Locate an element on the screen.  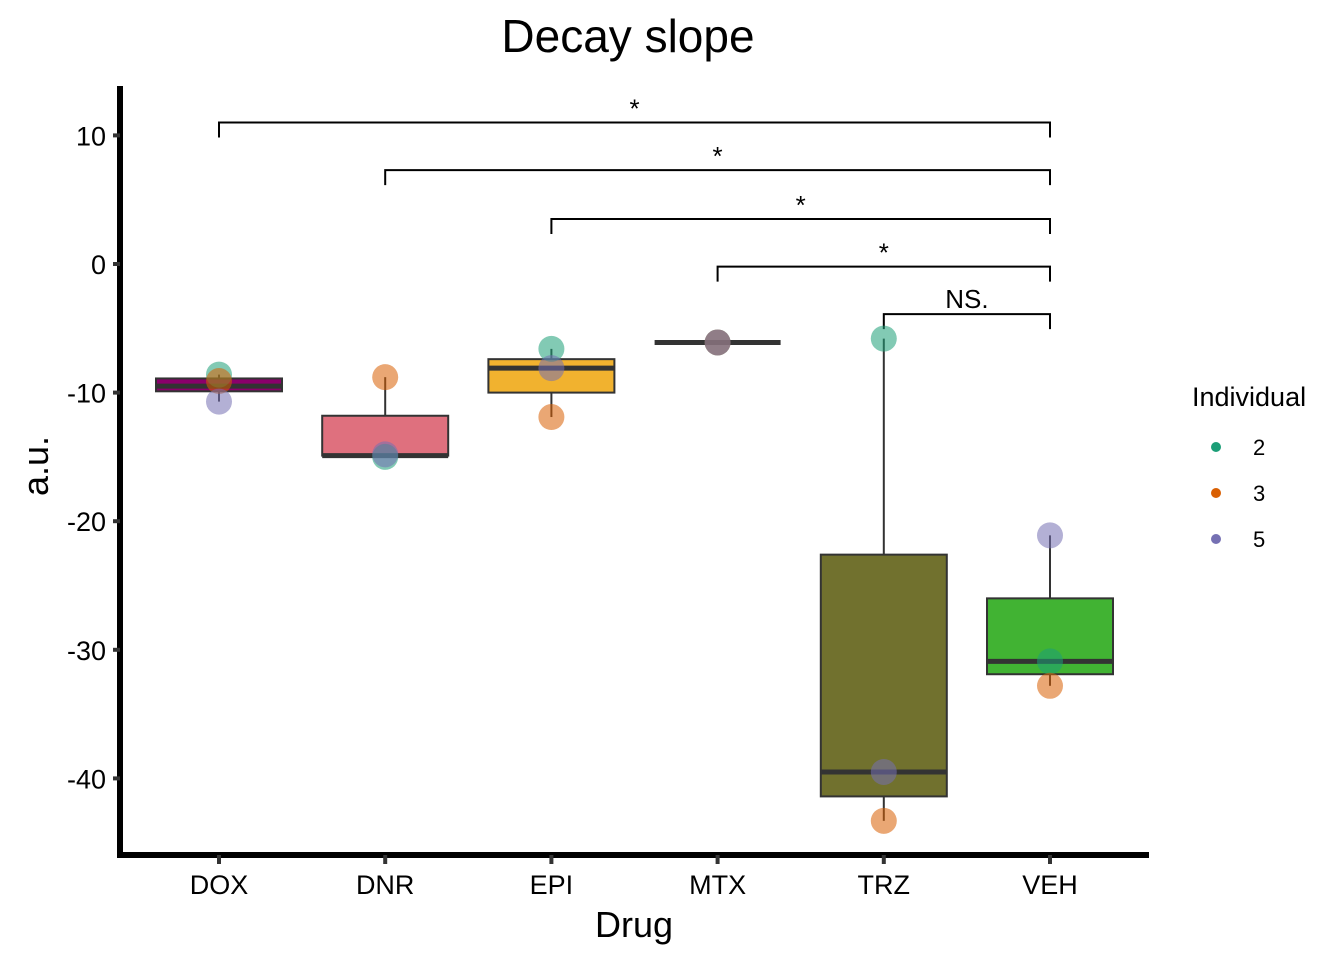
legend: Individual 2 3 5 is located at coordinates (1249, 467).